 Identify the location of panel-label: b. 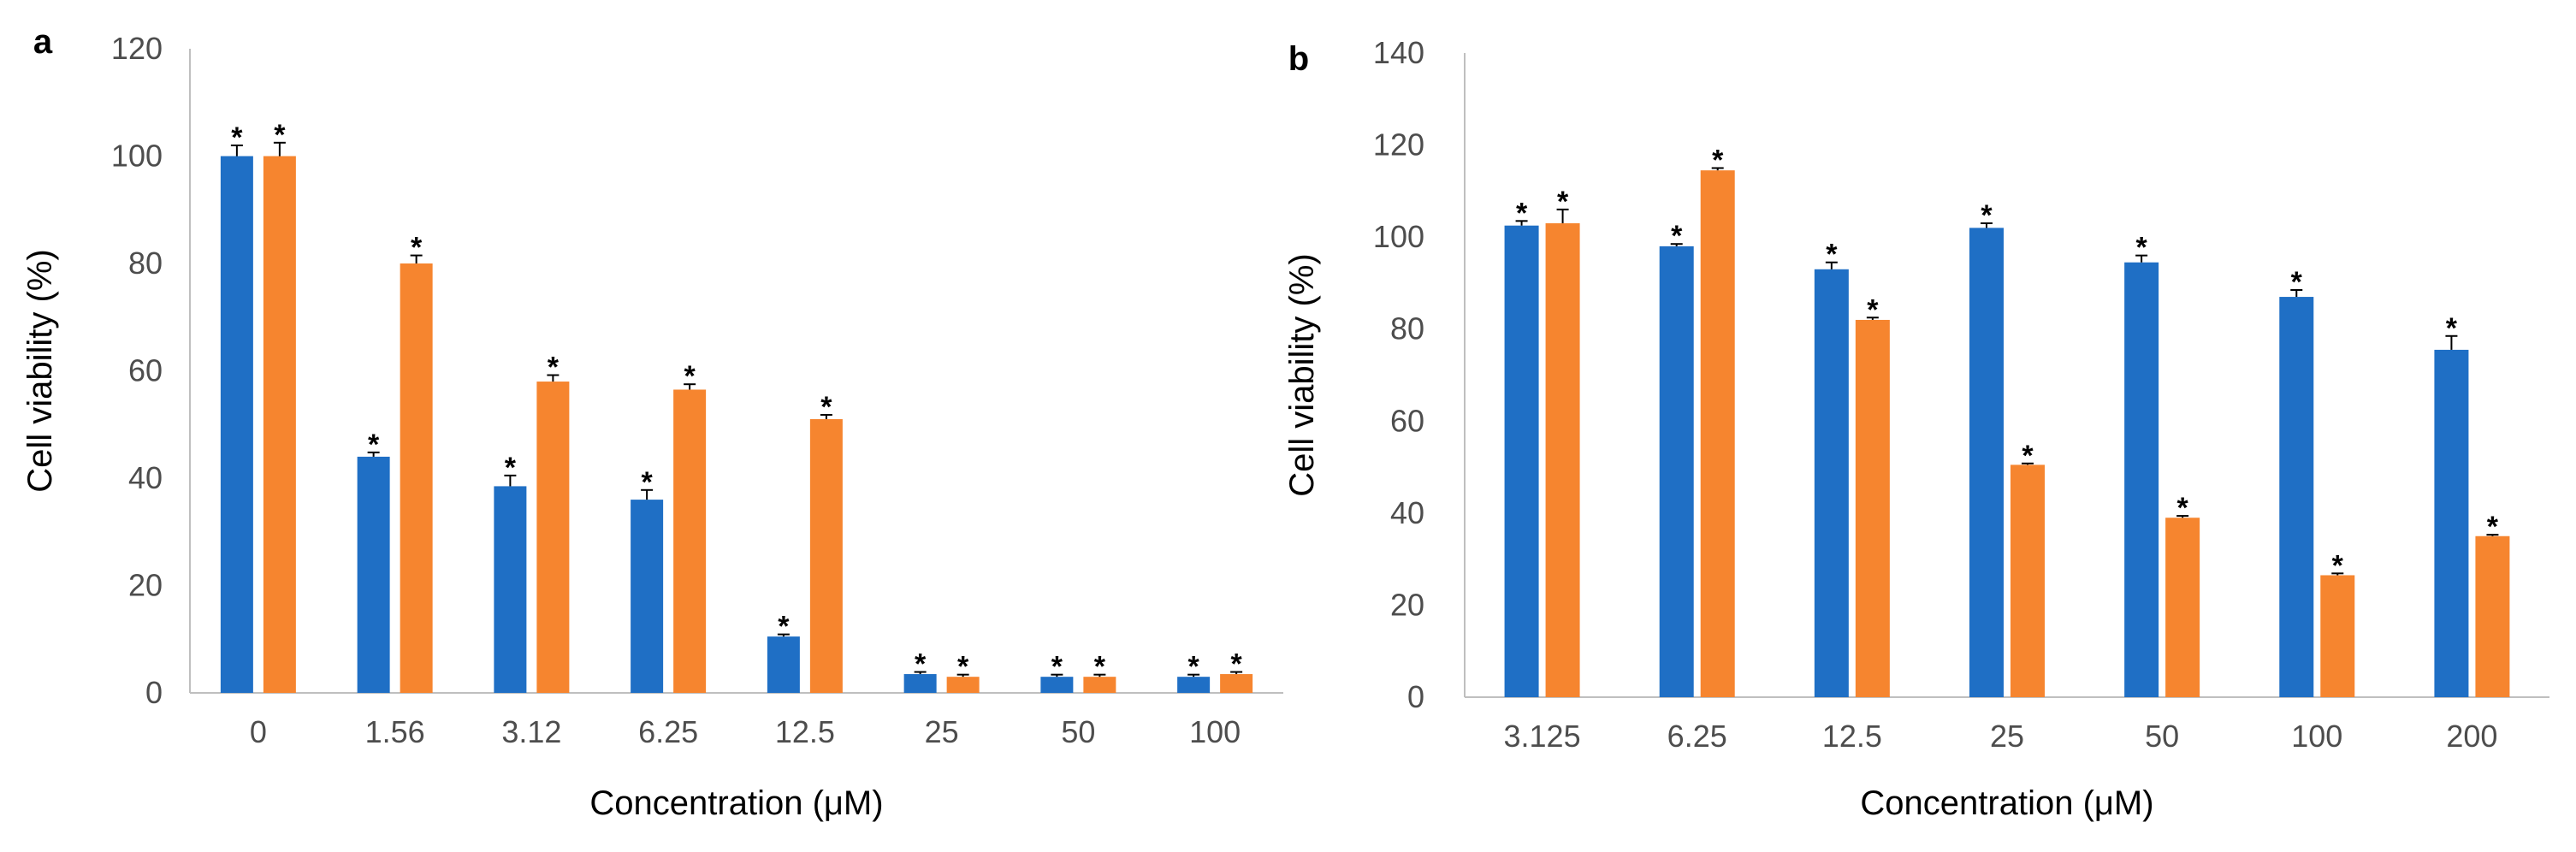
(1298, 59).